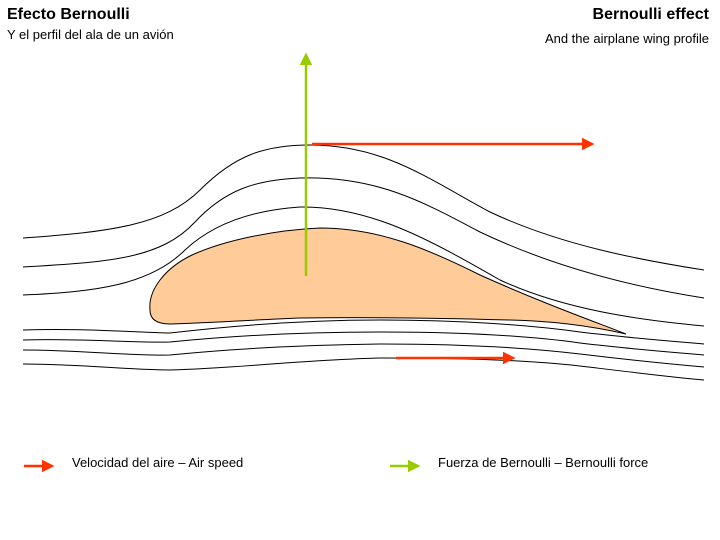 Image resolution: width=720 pixels, height=540 pixels. I want to click on subtitle-spanish: Y el perfil del ala de un avión, so click(90, 34).